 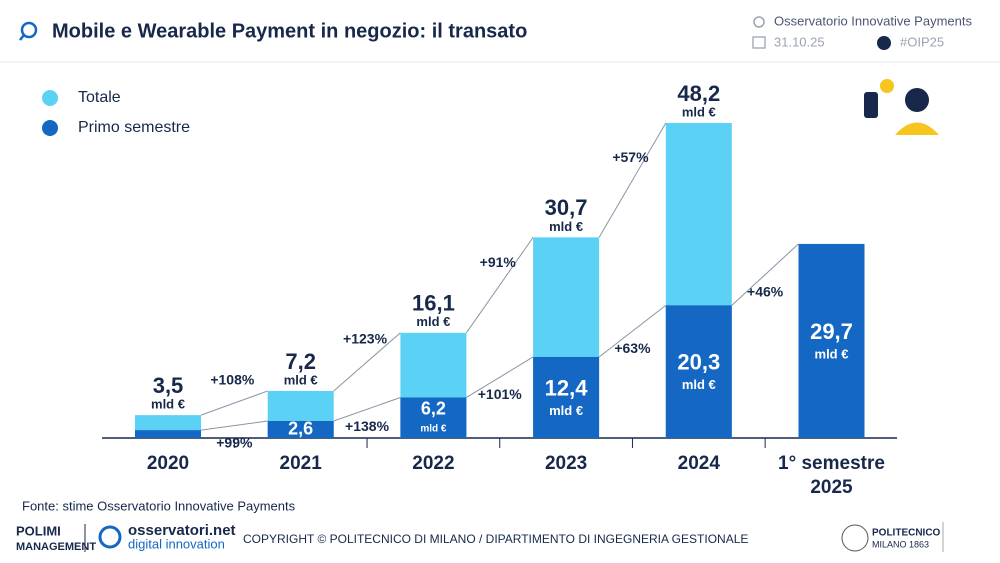 What do you see at coordinates (831, 475) in the screenshot?
I see `x-tick-label: 1° semestre 2025` at bounding box center [831, 475].